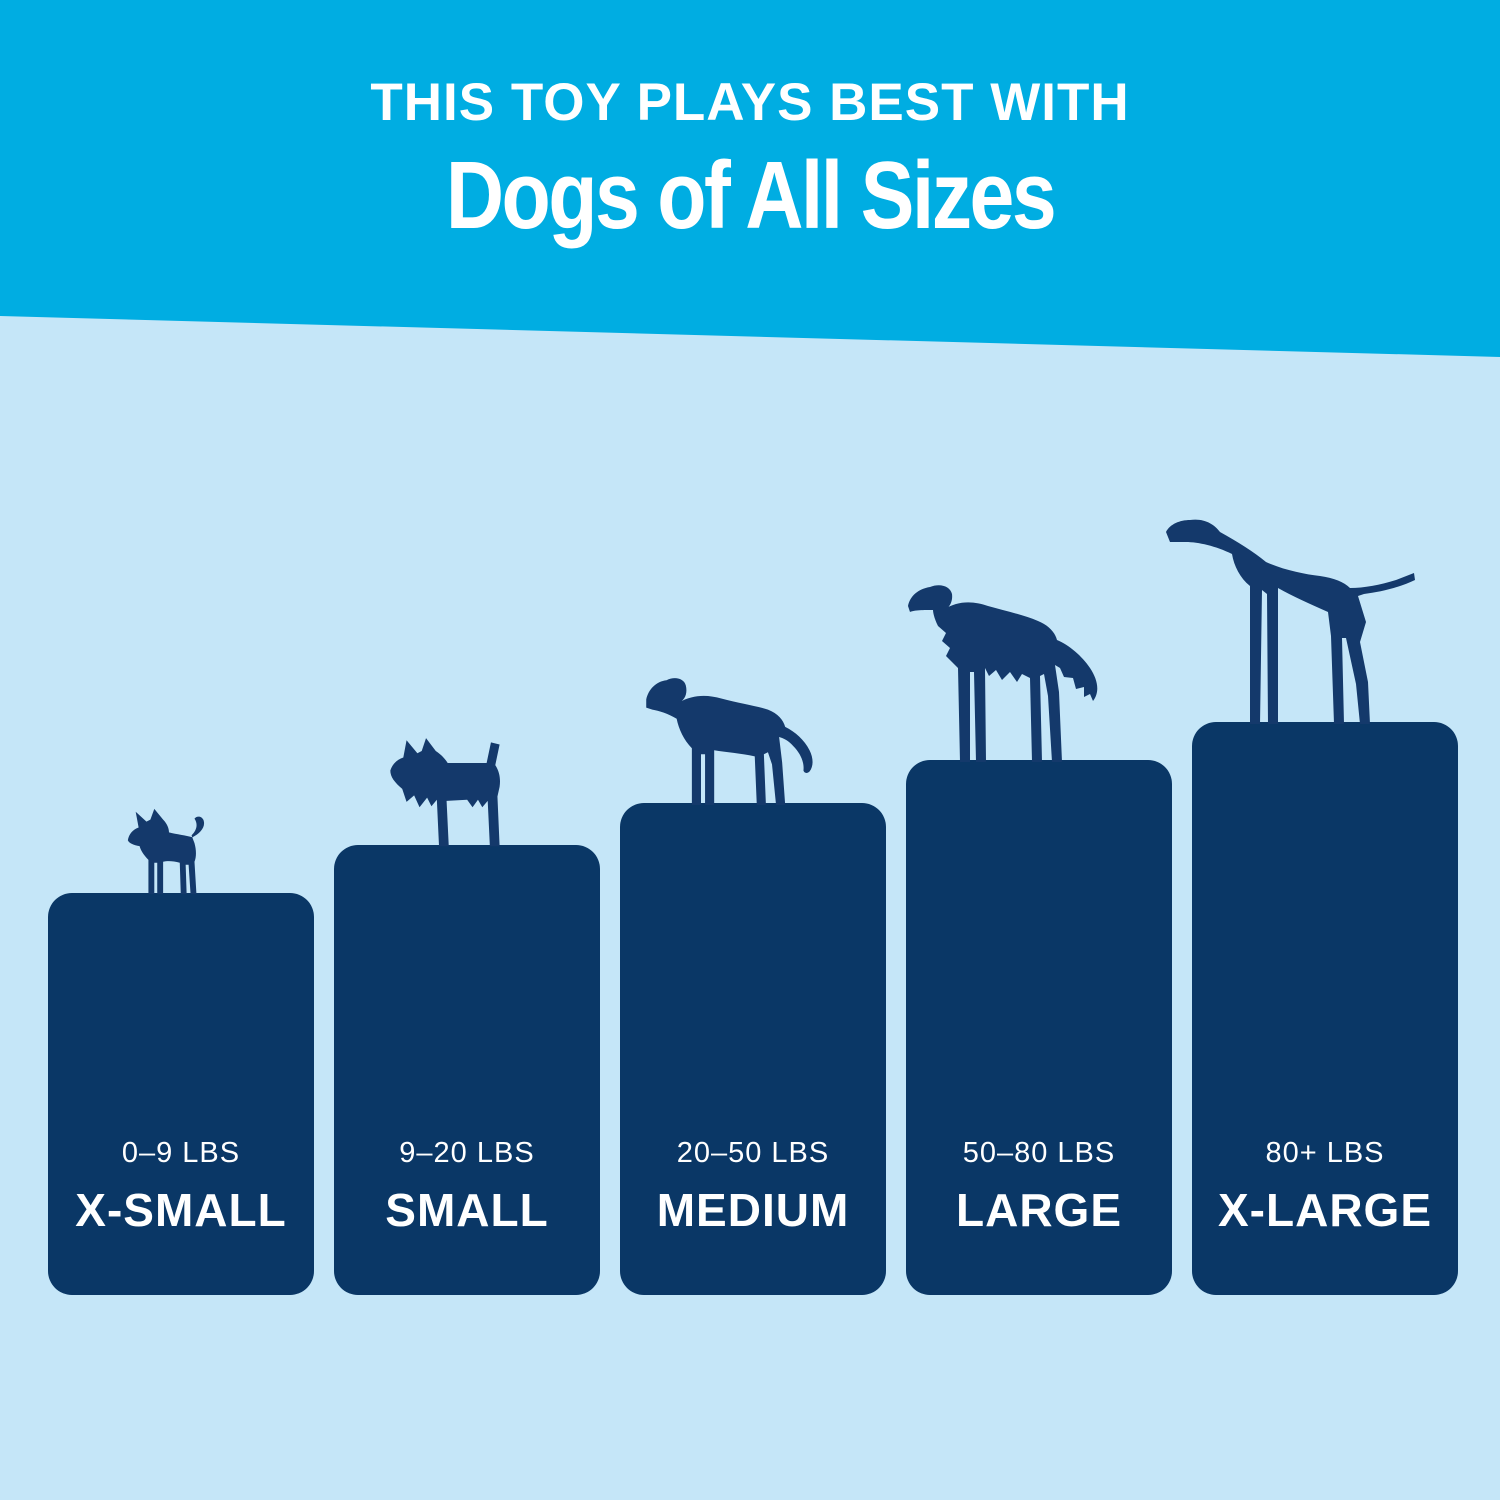  I want to click on size-bar-x-small: 0–9 LBS X-SMALL, so click(181, 1094).